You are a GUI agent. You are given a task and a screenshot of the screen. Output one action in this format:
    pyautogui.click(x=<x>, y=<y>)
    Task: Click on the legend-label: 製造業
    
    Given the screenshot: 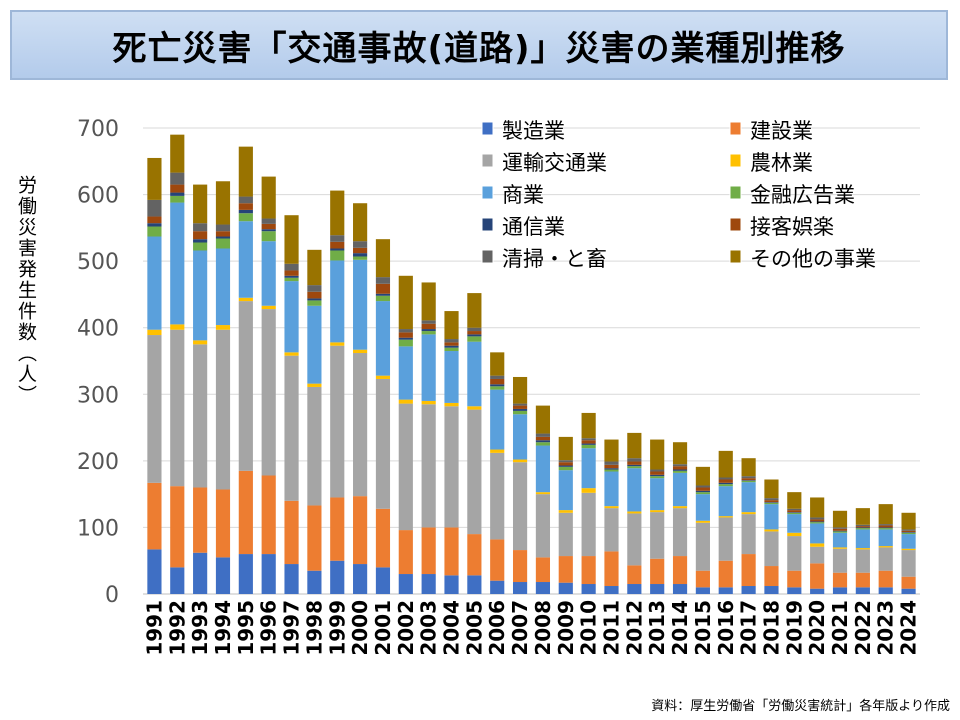 What is the action you would take?
    pyautogui.click(x=533, y=131)
    